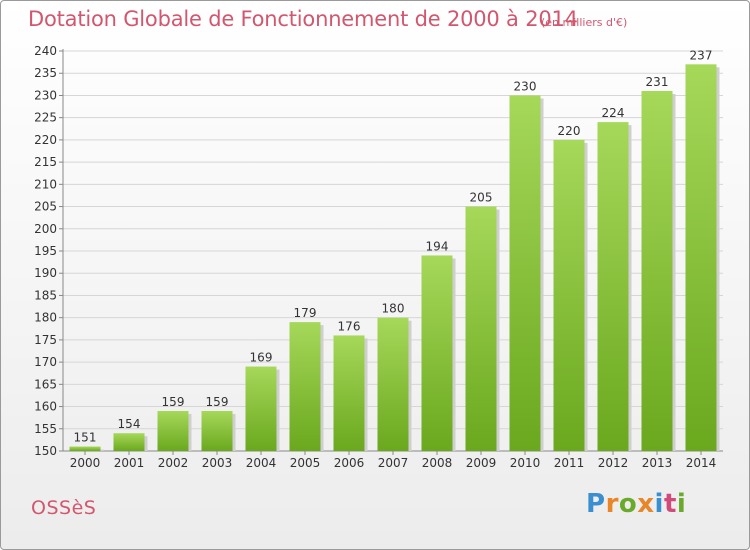 This screenshot has height=550, width=750. I want to click on proxiti-logo: Proxiti, so click(636, 504).